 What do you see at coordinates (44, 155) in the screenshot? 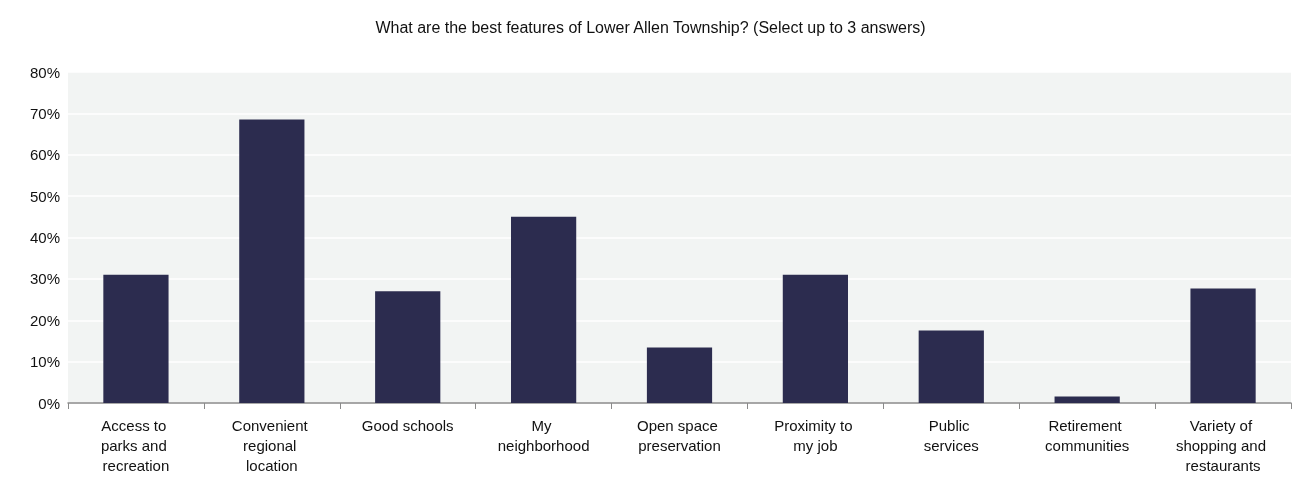
I see `y-tick-label: 60%` at bounding box center [44, 155].